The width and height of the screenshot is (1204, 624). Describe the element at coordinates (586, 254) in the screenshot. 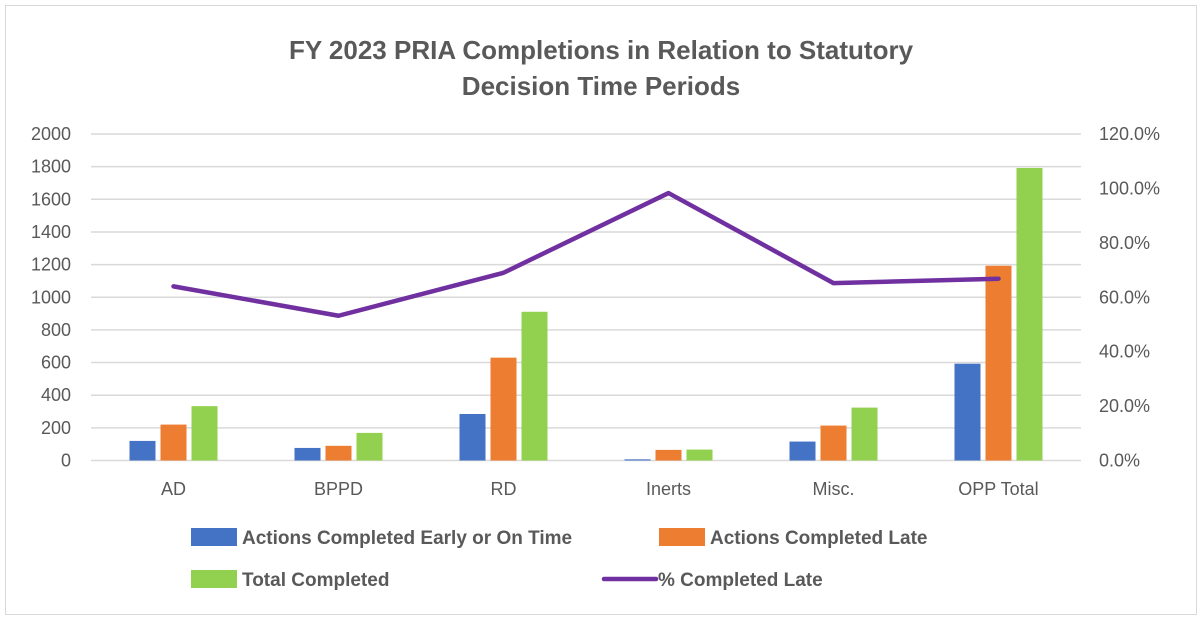

I see `line-series-percent-late` at that location.